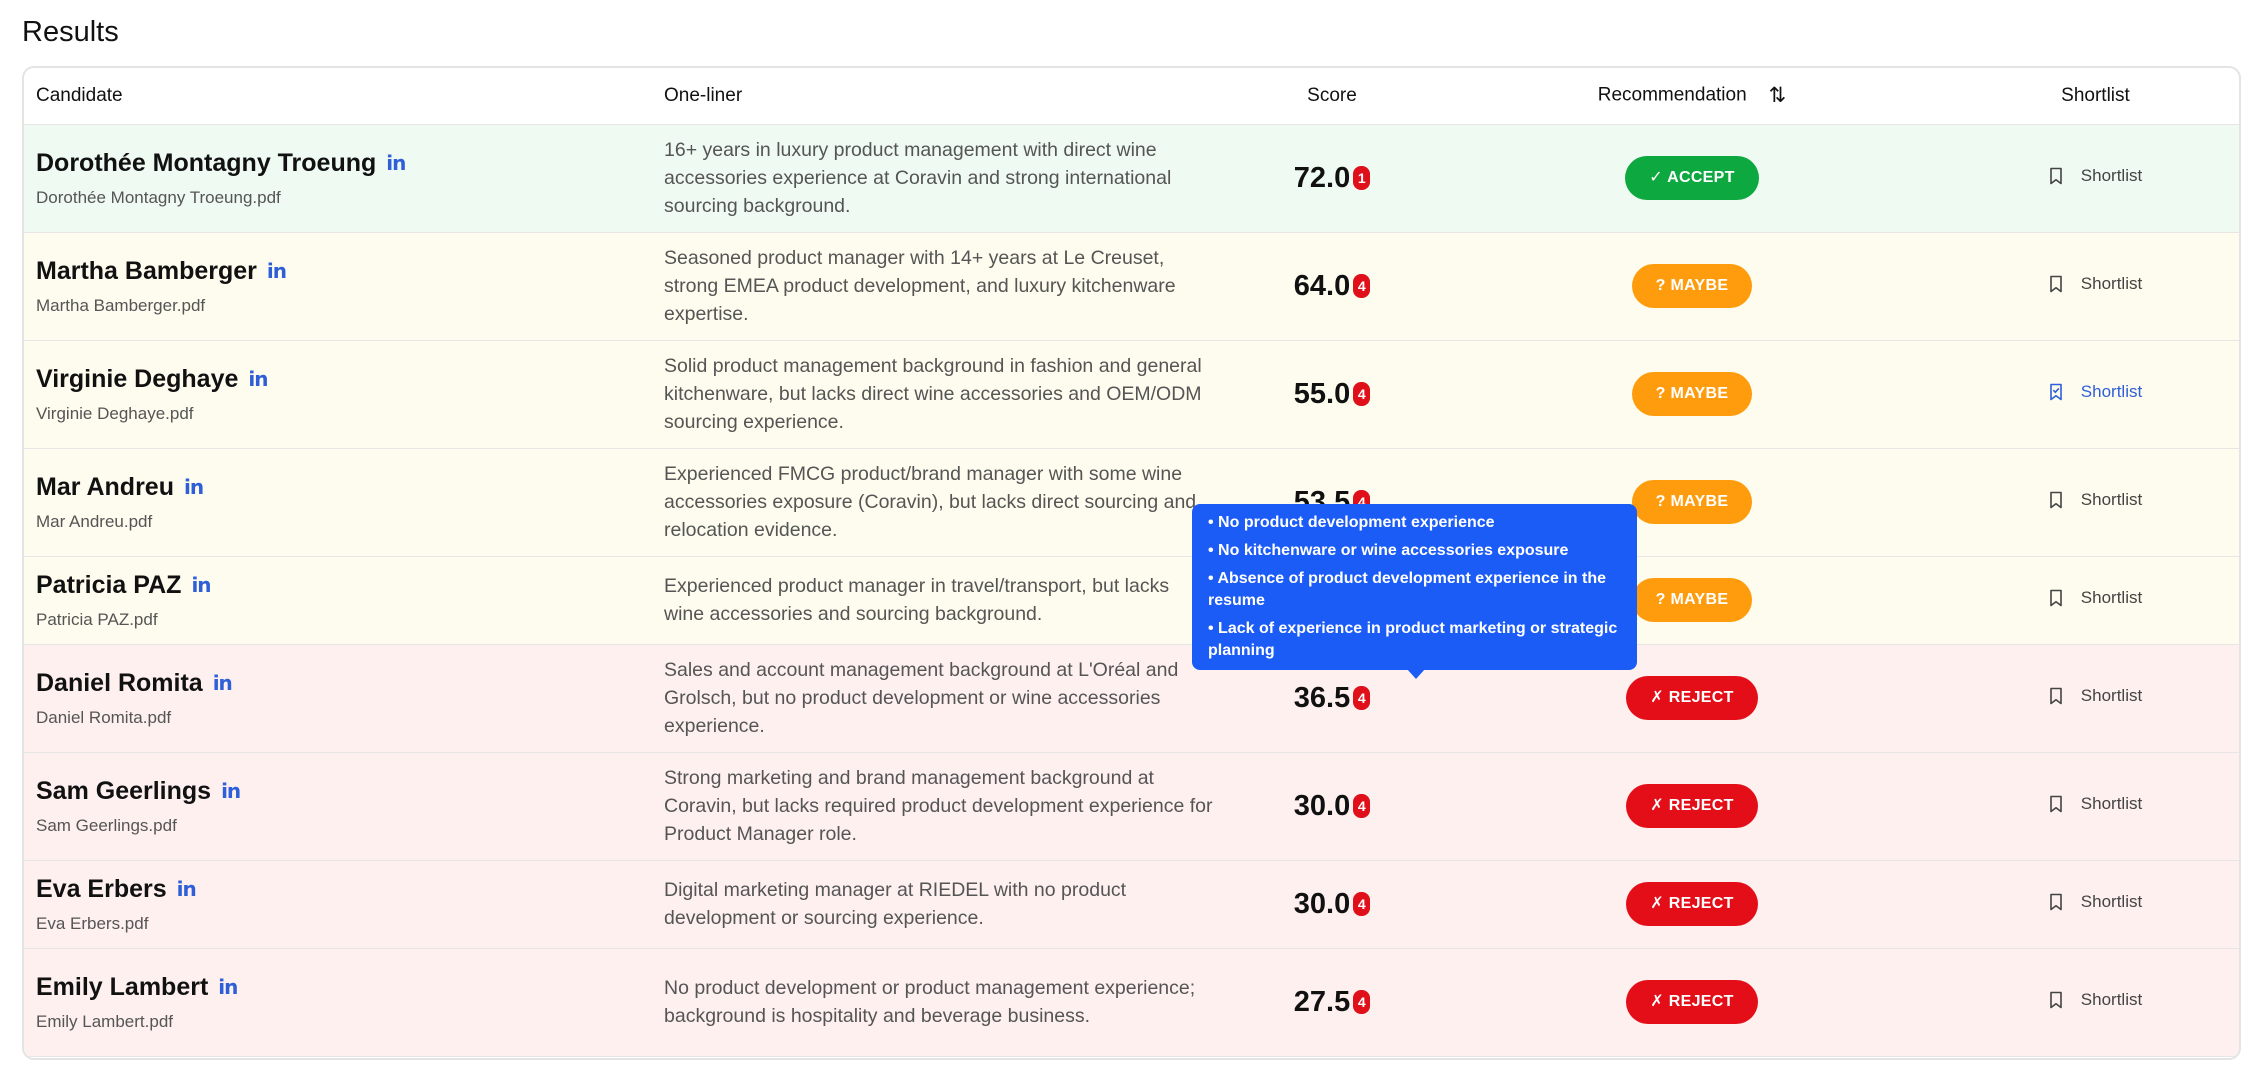  I want to click on candidate-cell: Eva Erbers in Eva Erbers.pdf, so click(338, 904).